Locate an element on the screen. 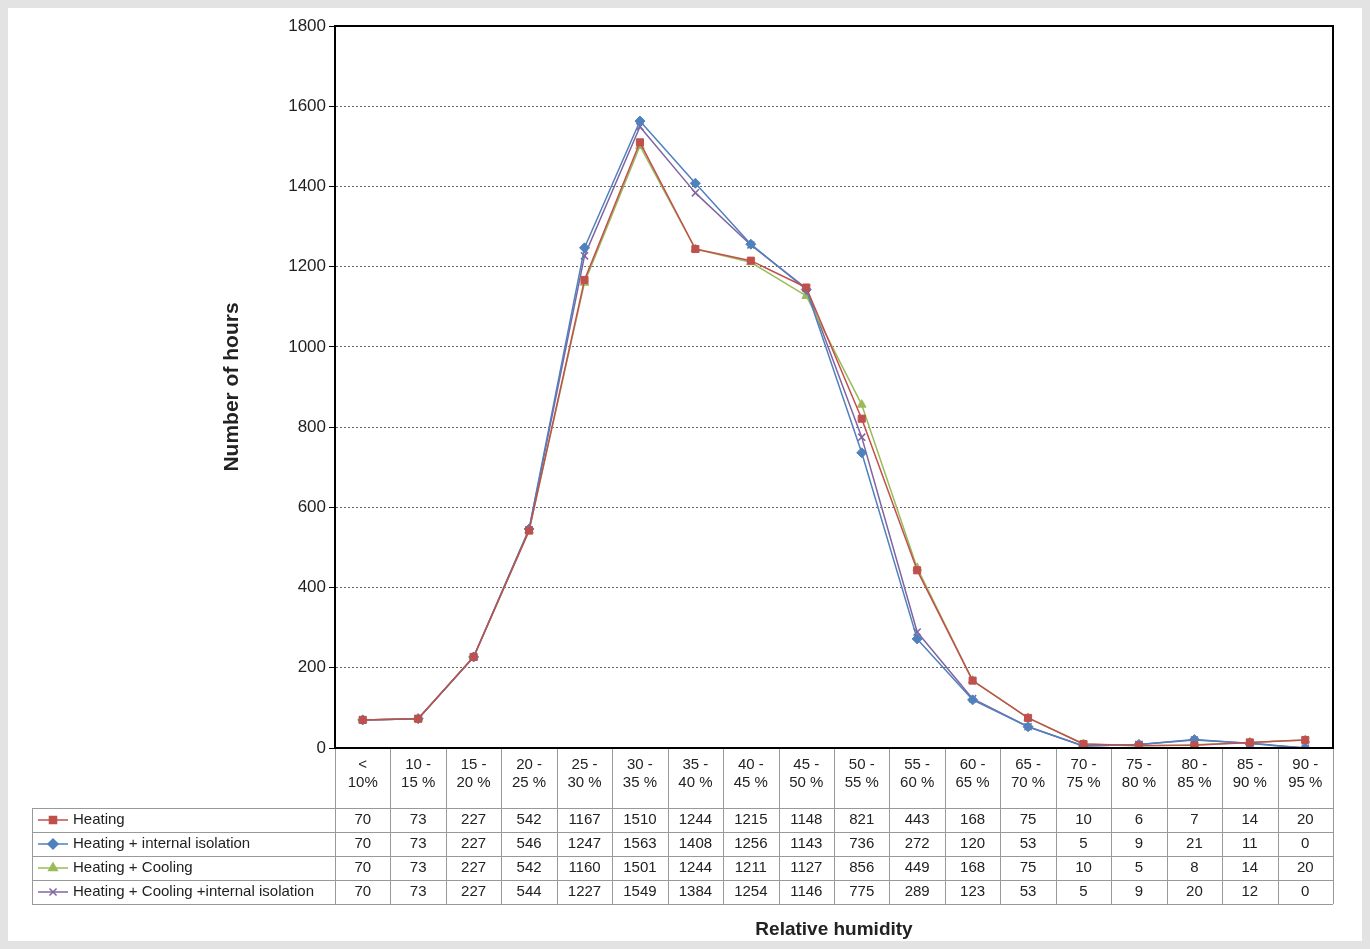 Image resolution: width=1370 pixels, height=949 pixels. y-tick-label: 1600 is located at coordinates (307, 105).